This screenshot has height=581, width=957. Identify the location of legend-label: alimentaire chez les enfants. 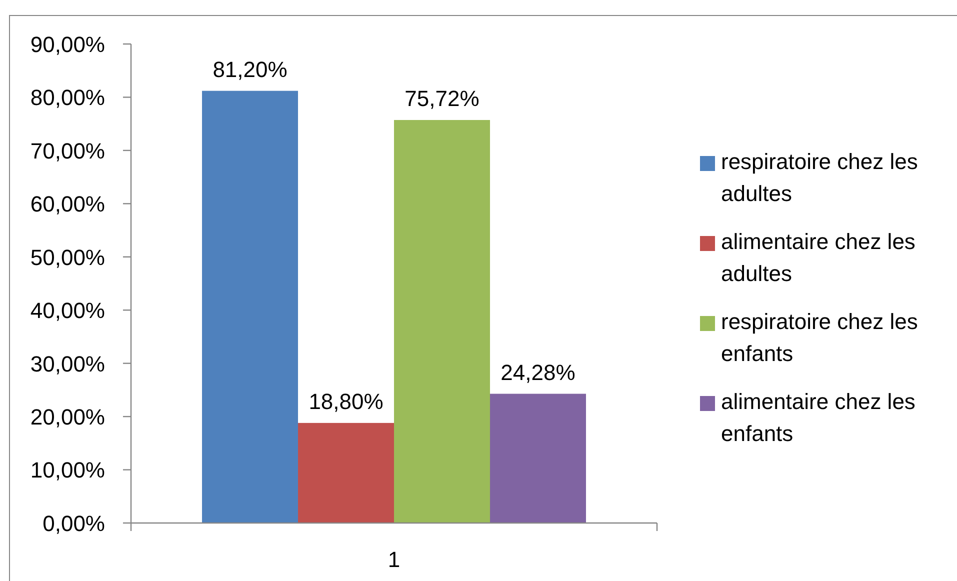
(818, 417).